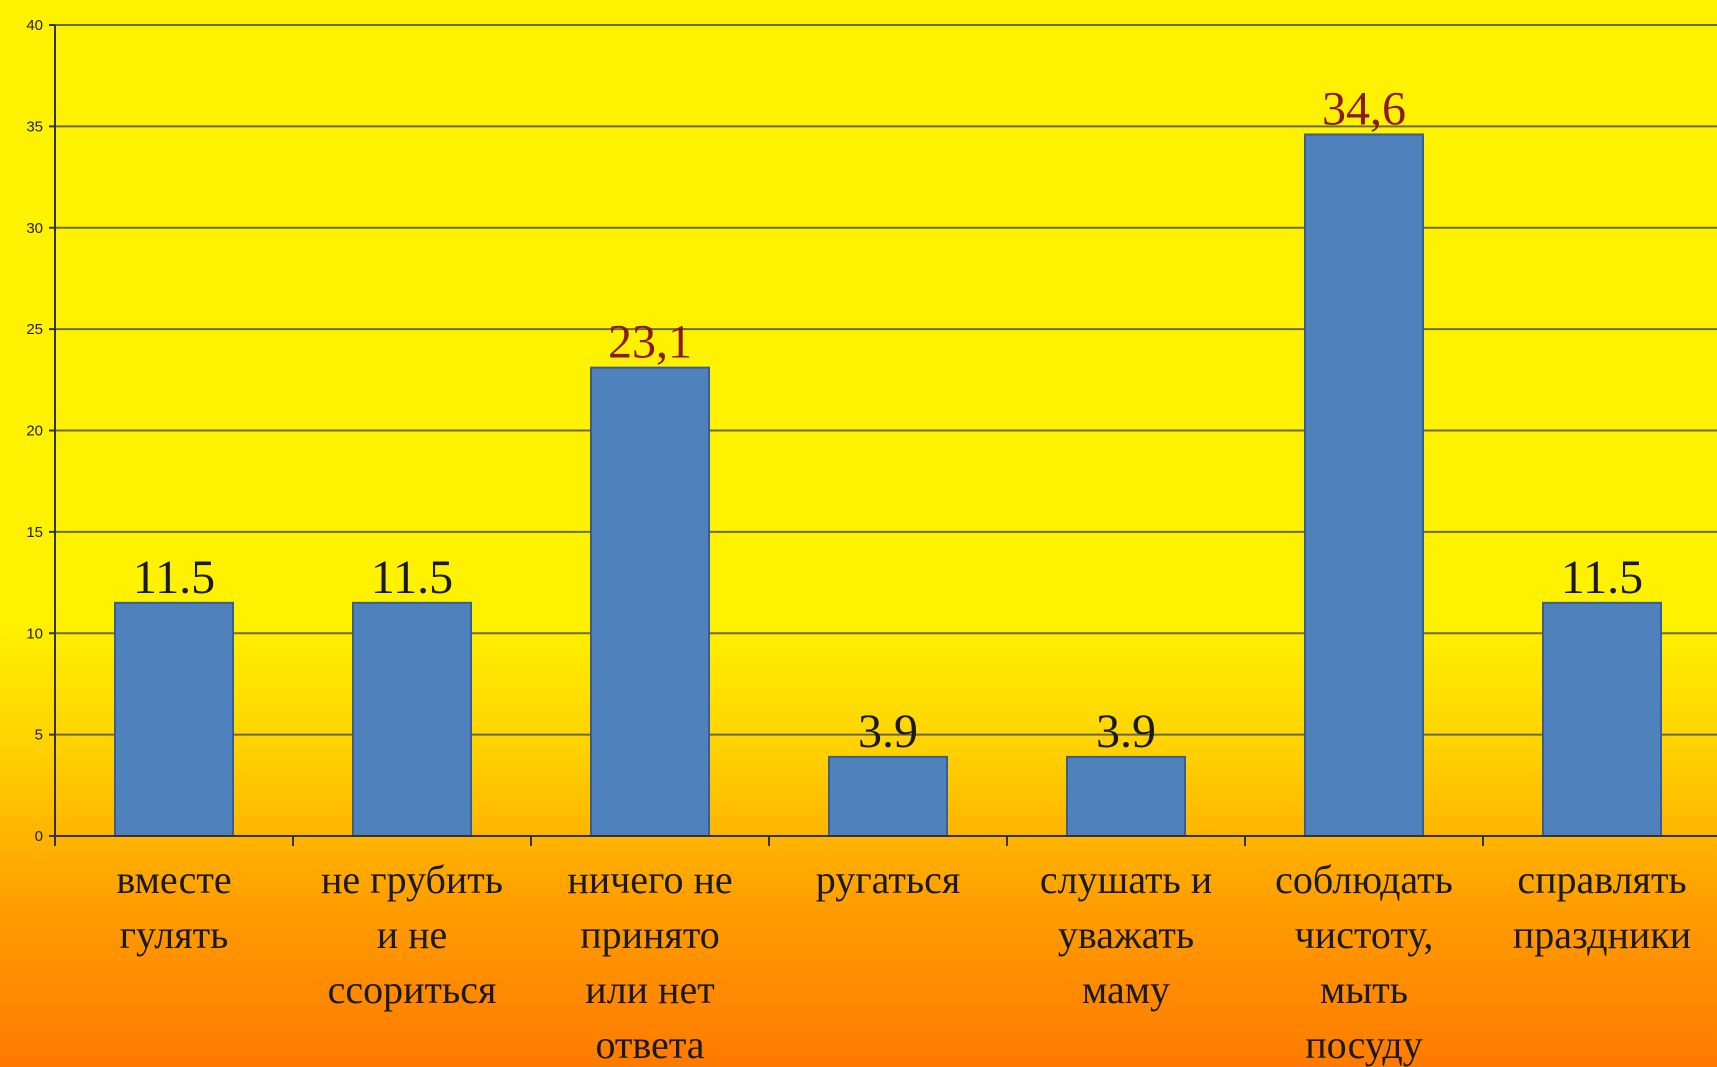 The image size is (1717, 1067). Describe the element at coordinates (34, 25) in the screenshot. I see `y-tick-label: 40` at that location.